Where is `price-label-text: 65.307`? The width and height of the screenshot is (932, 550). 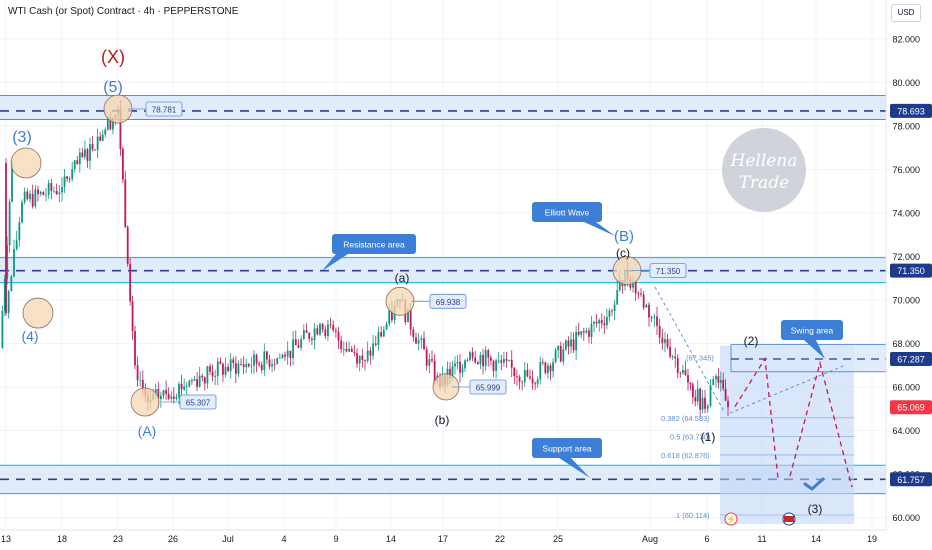 price-label-text: 65.307 is located at coordinates (198, 403).